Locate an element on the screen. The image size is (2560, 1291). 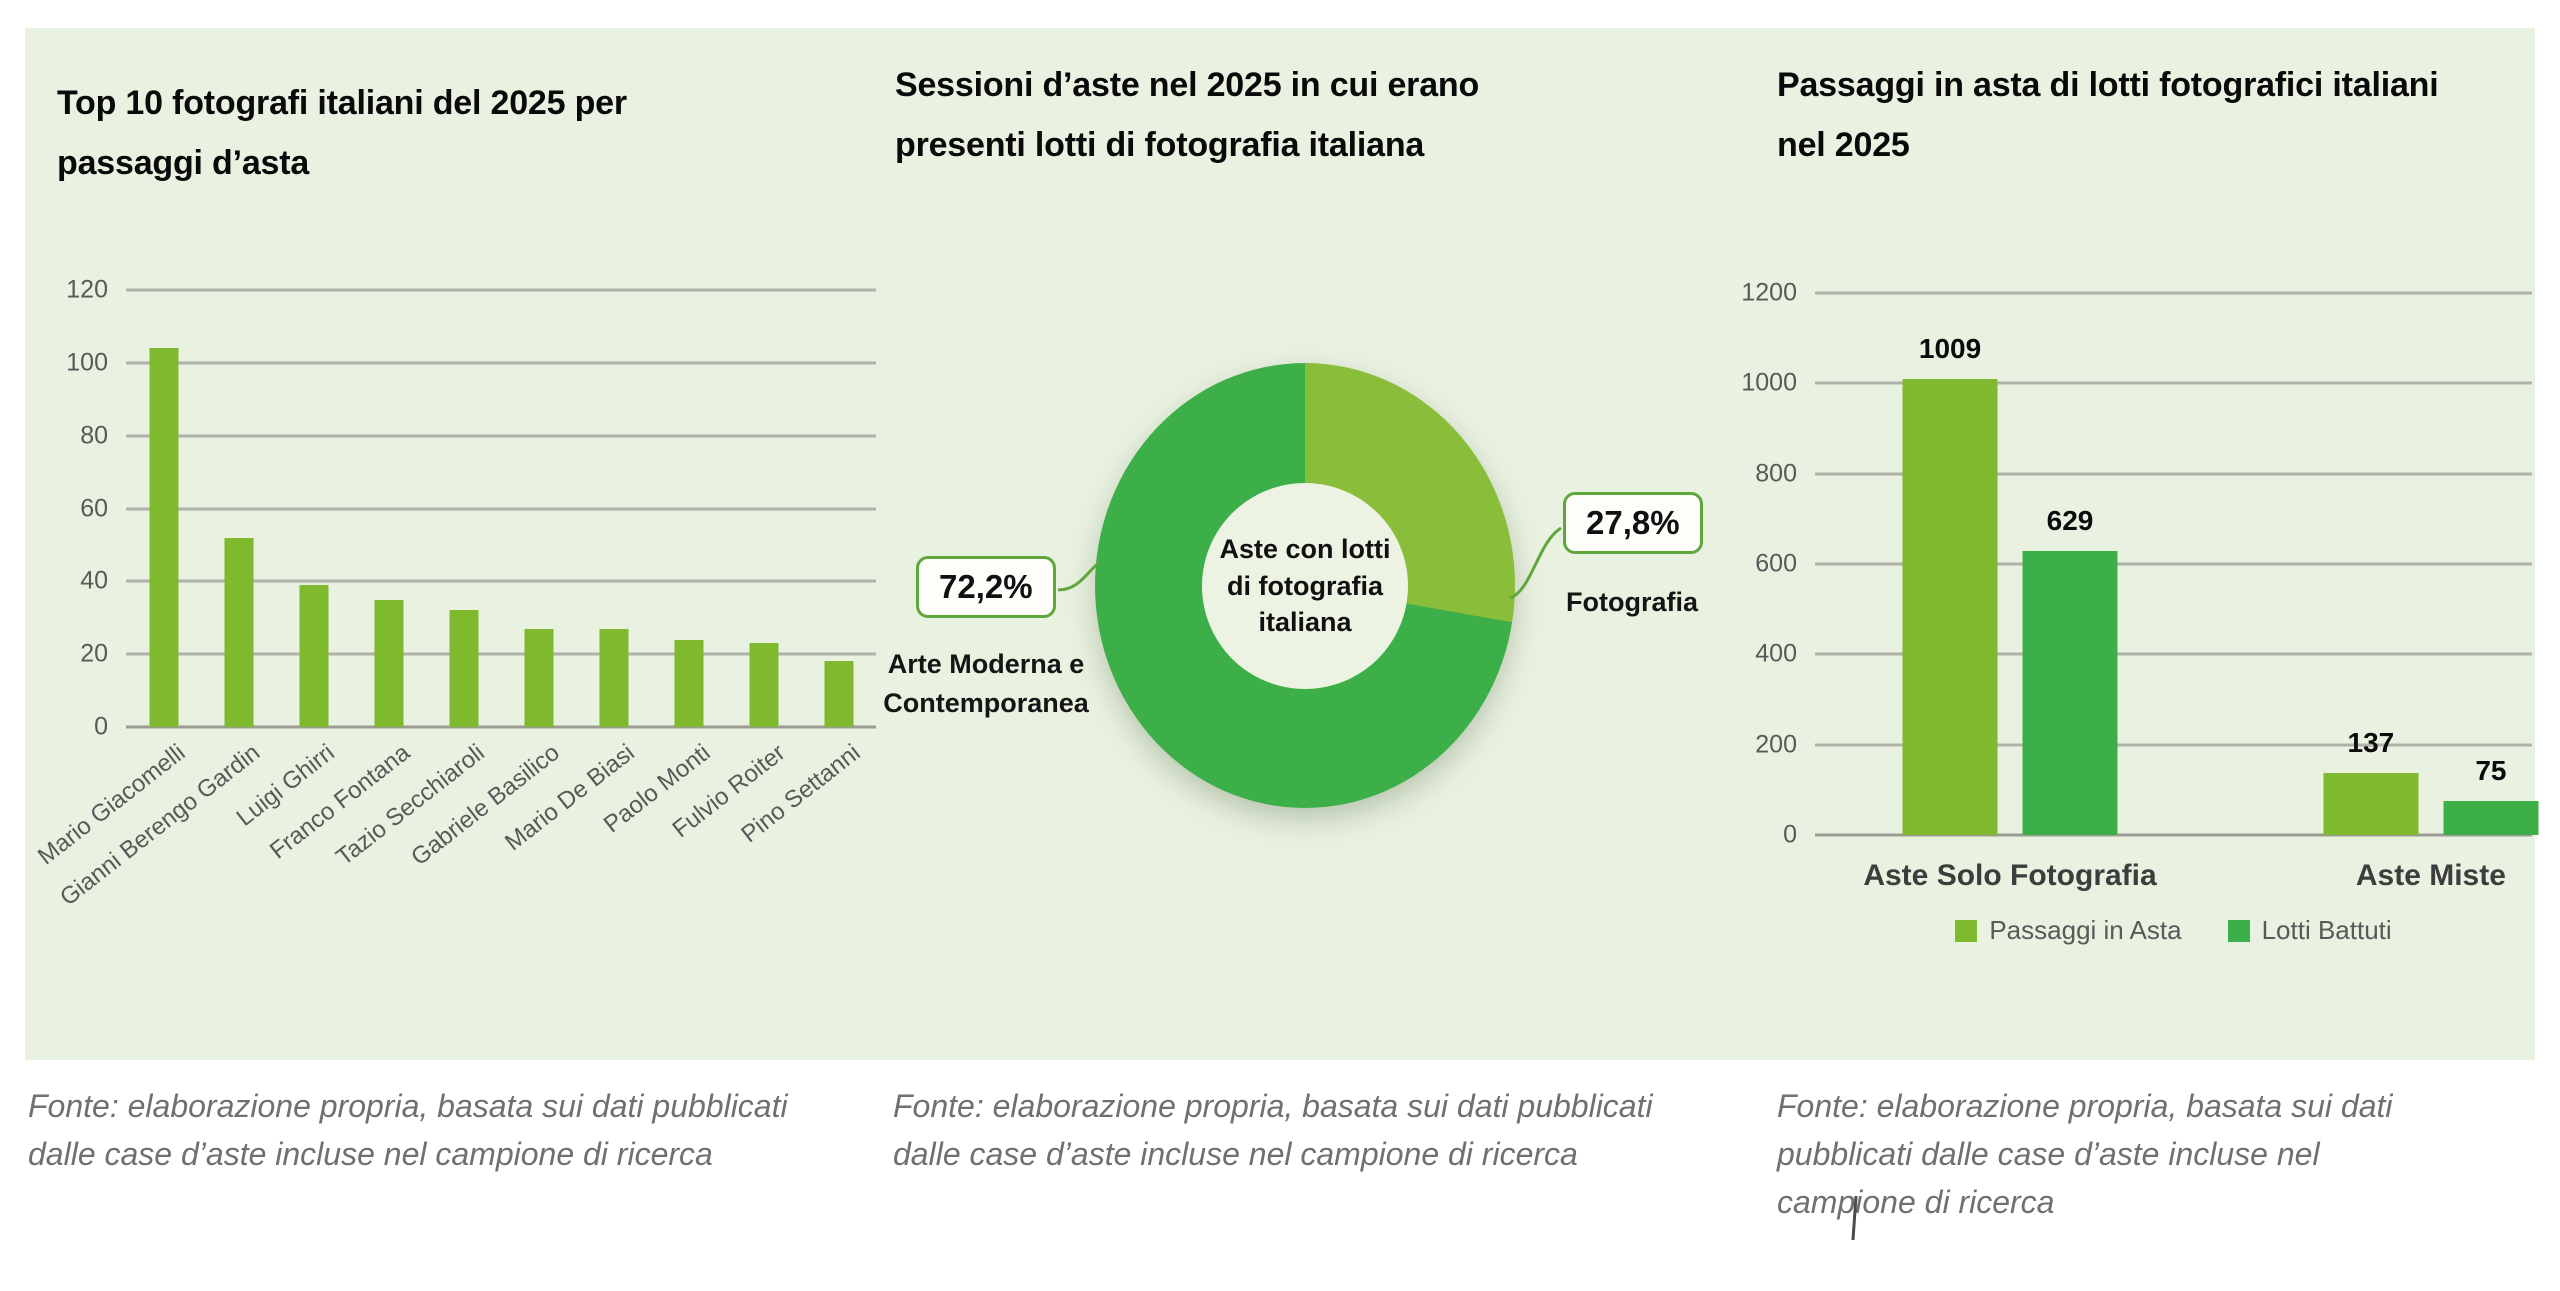
y-tick-label: 80 is located at coordinates (94, 435).